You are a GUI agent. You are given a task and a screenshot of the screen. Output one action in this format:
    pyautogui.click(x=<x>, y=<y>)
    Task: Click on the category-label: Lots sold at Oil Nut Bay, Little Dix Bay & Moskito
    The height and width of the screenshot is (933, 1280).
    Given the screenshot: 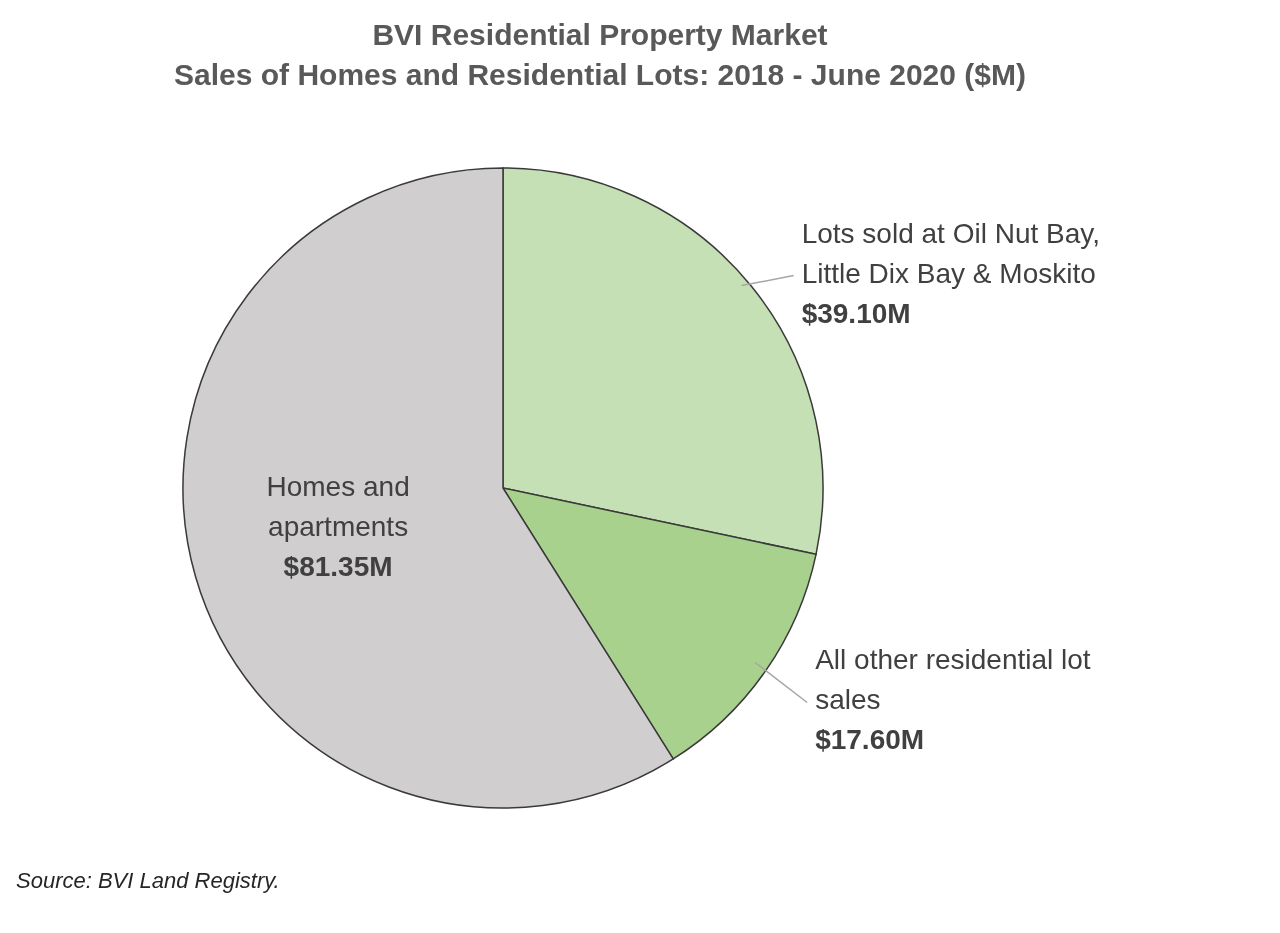 What is the action you would take?
    pyautogui.click(x=950, y=253)
    